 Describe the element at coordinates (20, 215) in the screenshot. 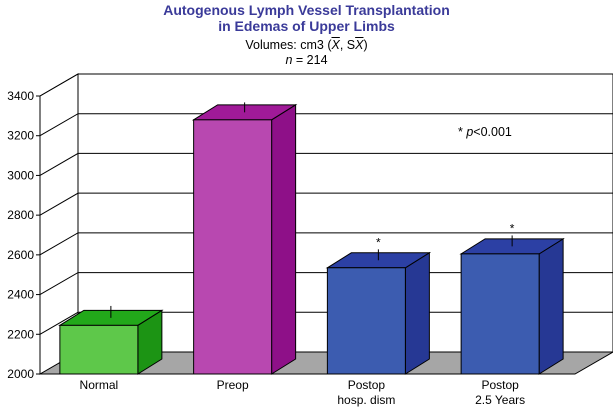

I see `y-tick-label: 2800` at that location.